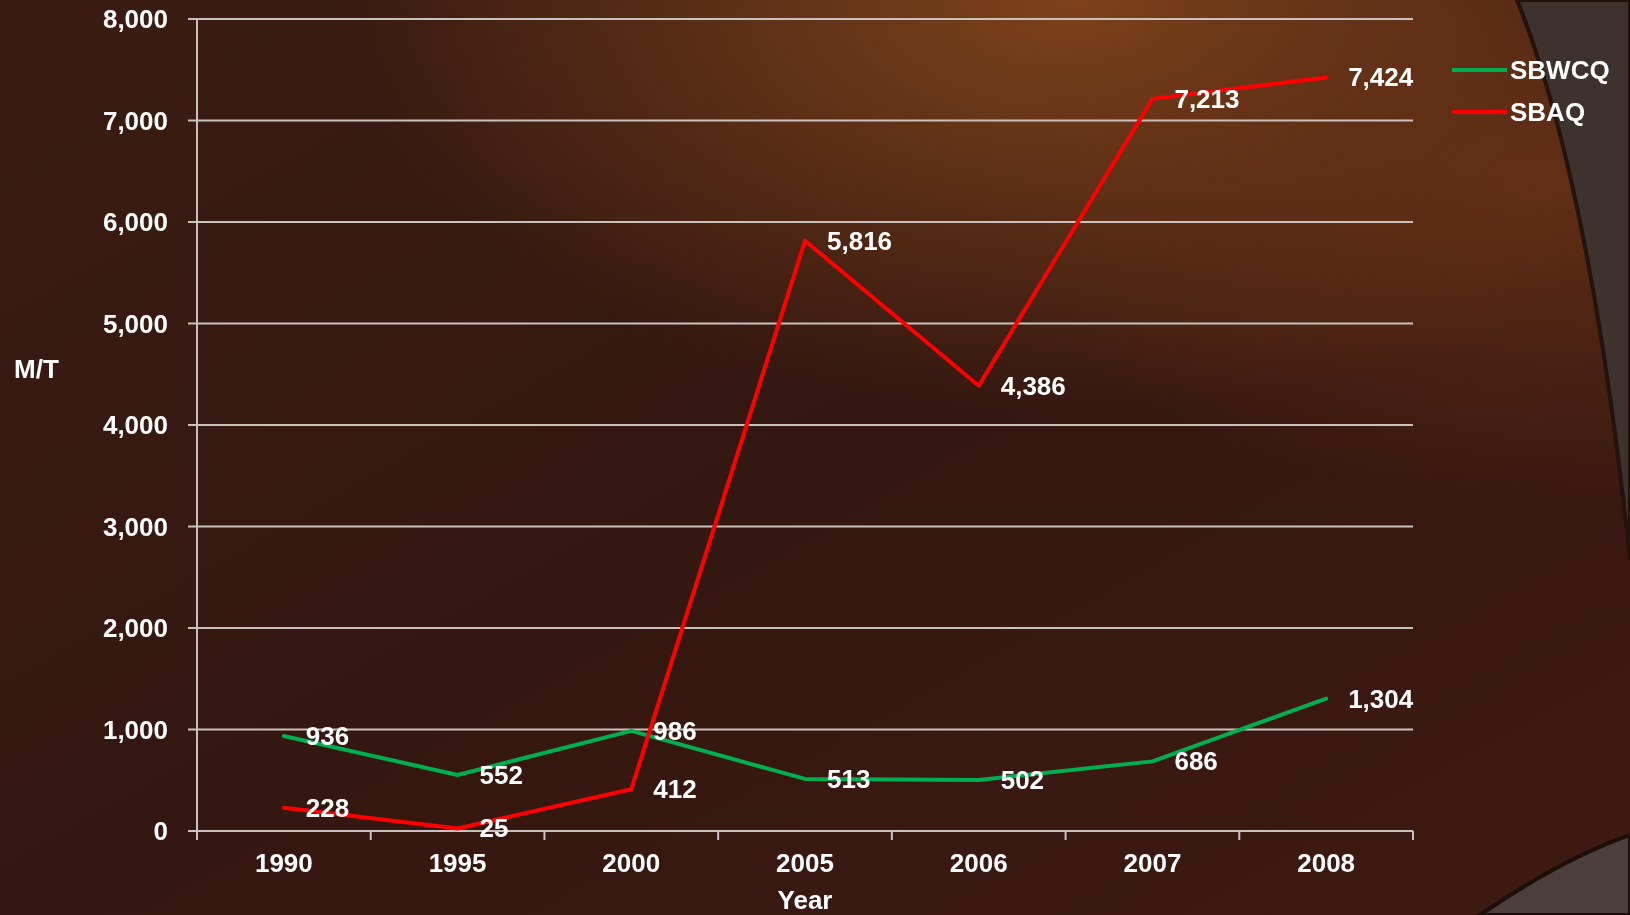 Image resolution: width=1630 pixels, height=915 pixels. Describe the element at coordinates (36, 369) in the screenshot. I see `y-axis-title: M/T` at that location.